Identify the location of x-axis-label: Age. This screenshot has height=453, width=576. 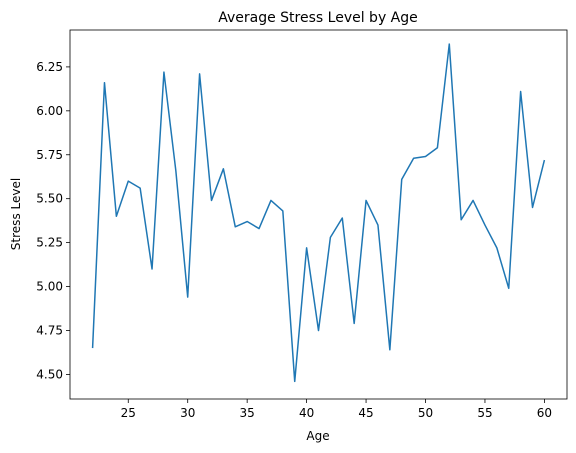
(317, 436).